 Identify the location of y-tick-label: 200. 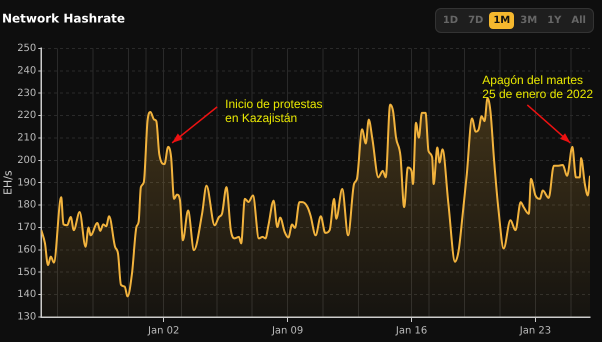
(26, 160).